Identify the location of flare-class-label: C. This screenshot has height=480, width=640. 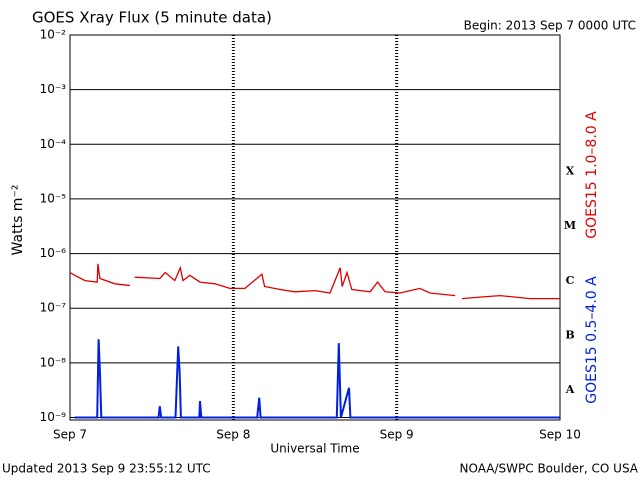
(570, 280).